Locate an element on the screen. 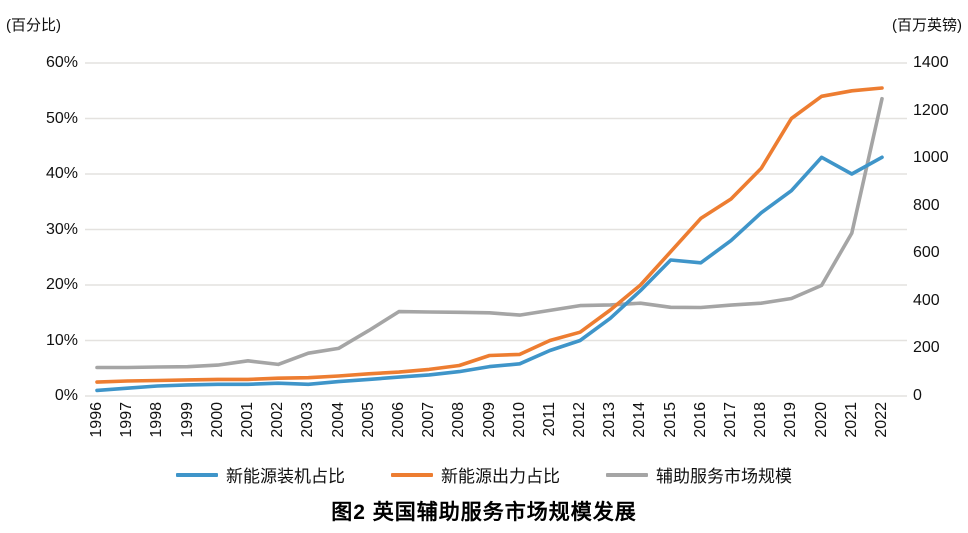 Image resolution: width=968 pixels, height=533 pixels. x-axis-tick-year: 2014 is located at coordinates (640, 420).